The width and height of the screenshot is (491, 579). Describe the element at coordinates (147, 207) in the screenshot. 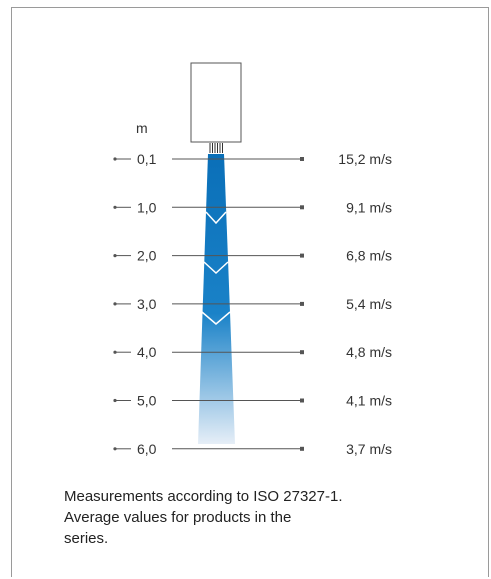

I see `distance-label: 1,0` at that location.